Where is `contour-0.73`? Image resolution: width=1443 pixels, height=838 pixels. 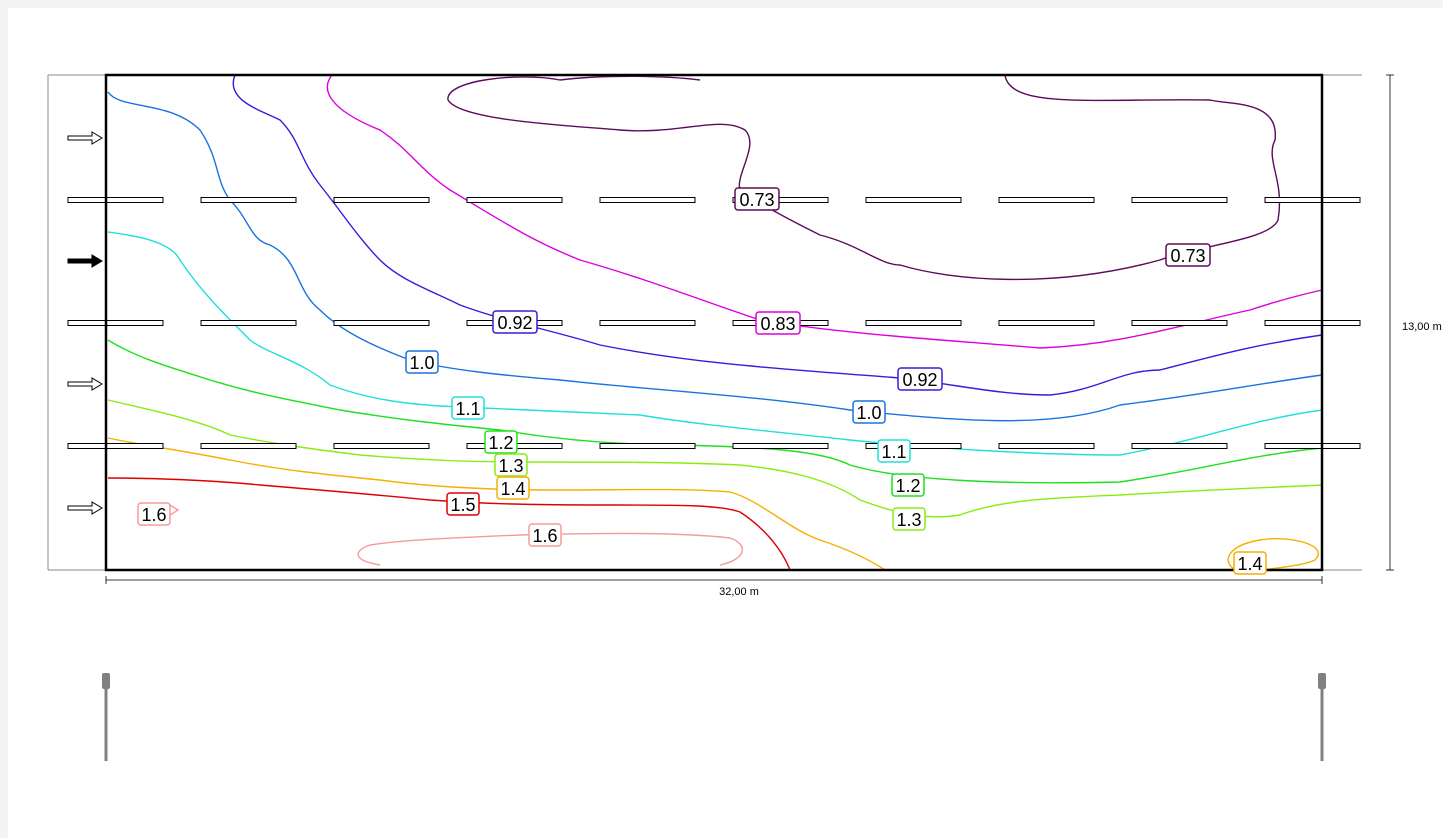 contour-0.73 is located at coordinates (864, 177).